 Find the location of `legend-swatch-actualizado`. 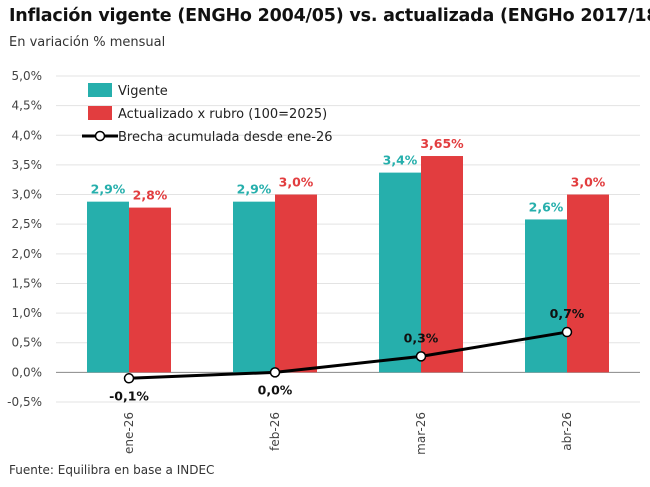

legend-swatch-actualizado is located at coordinates (100, 113).